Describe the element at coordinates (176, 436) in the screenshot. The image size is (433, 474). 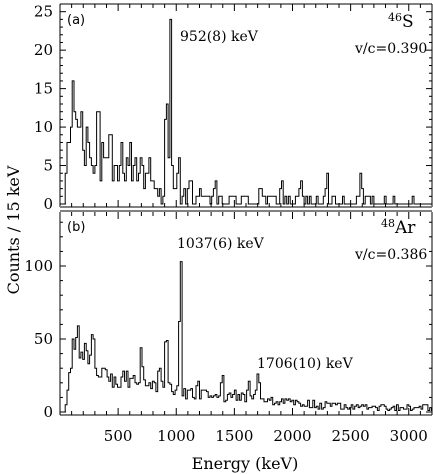
I see `x-tick-label: 1000` at that location.